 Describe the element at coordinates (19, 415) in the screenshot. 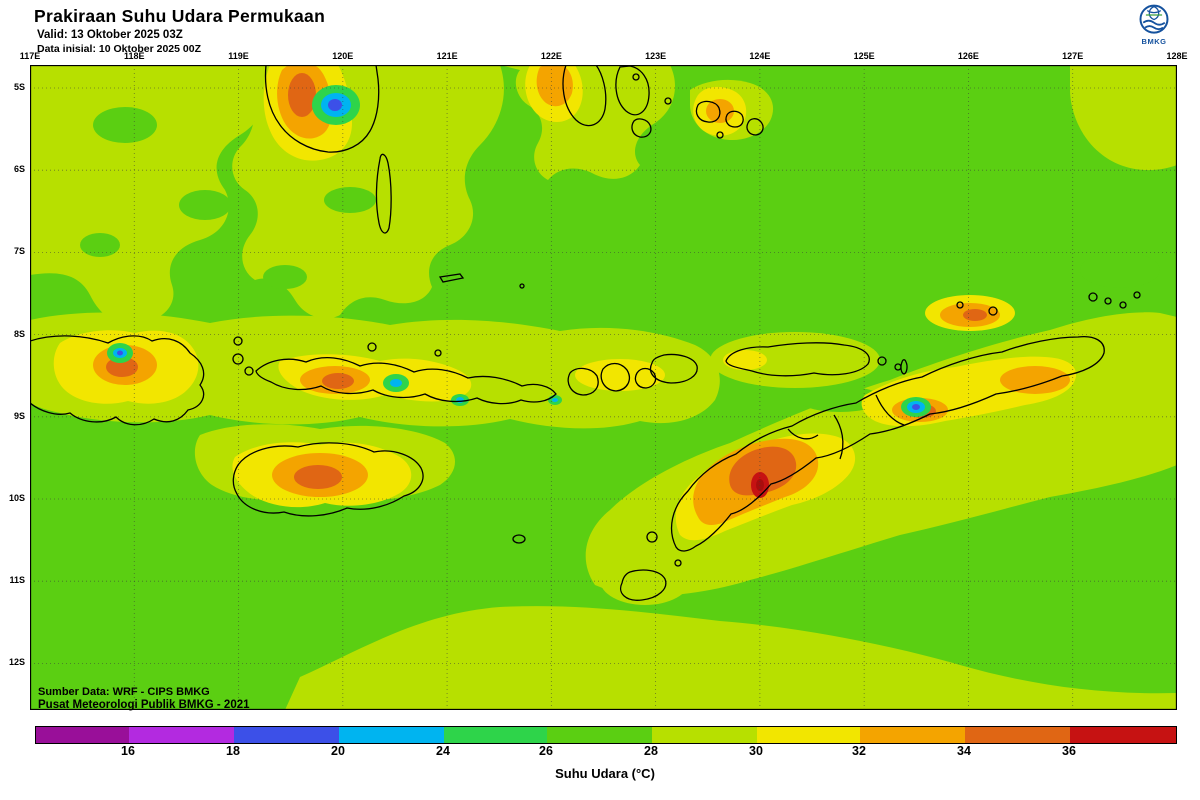

I see `lat-label-9S: 9S` at that location.